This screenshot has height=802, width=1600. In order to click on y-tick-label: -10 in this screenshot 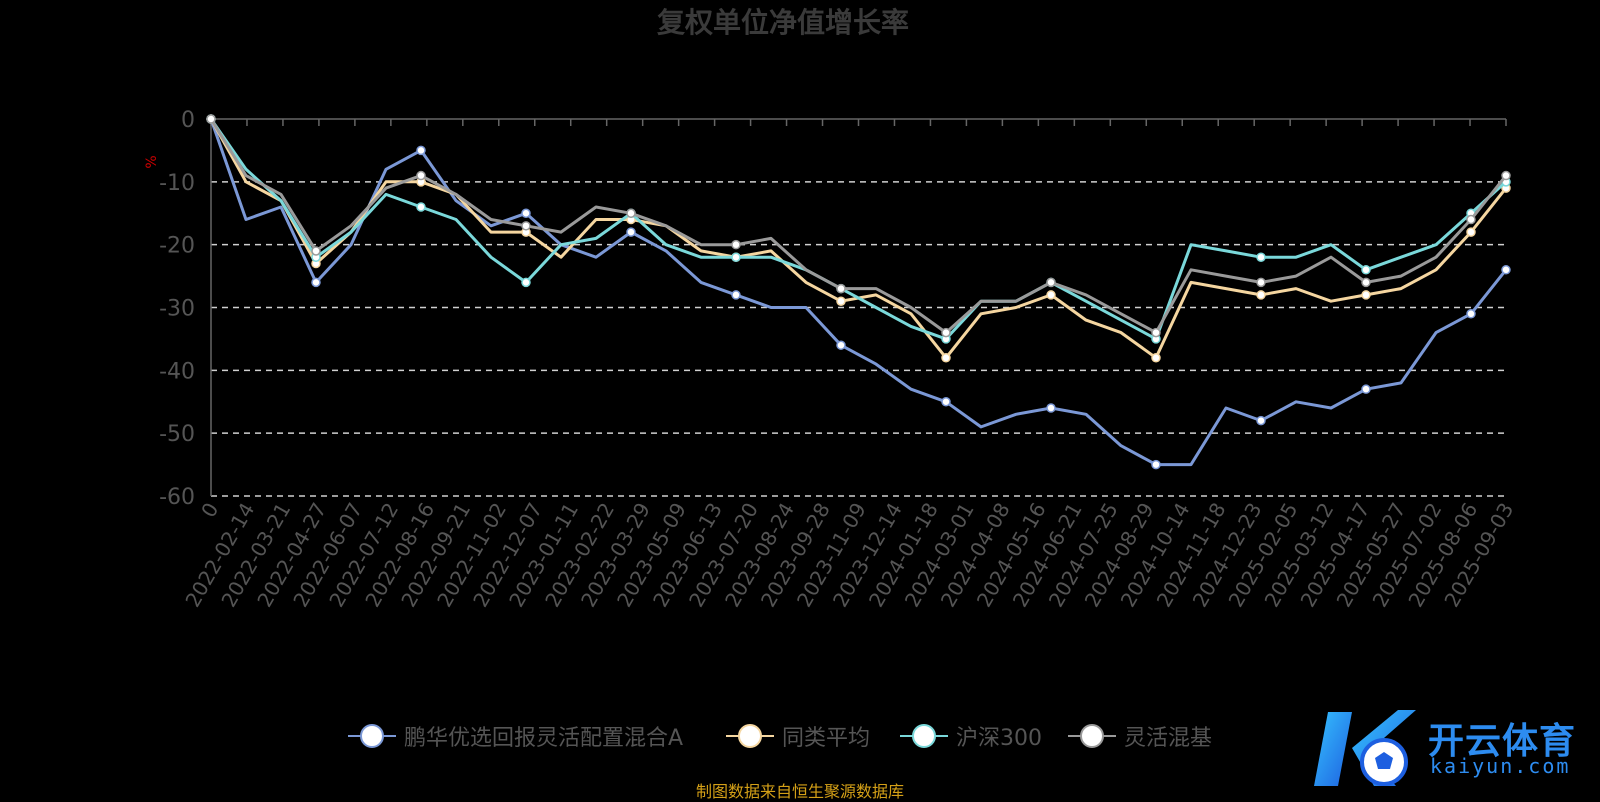, I will do `click(177, 183)`.